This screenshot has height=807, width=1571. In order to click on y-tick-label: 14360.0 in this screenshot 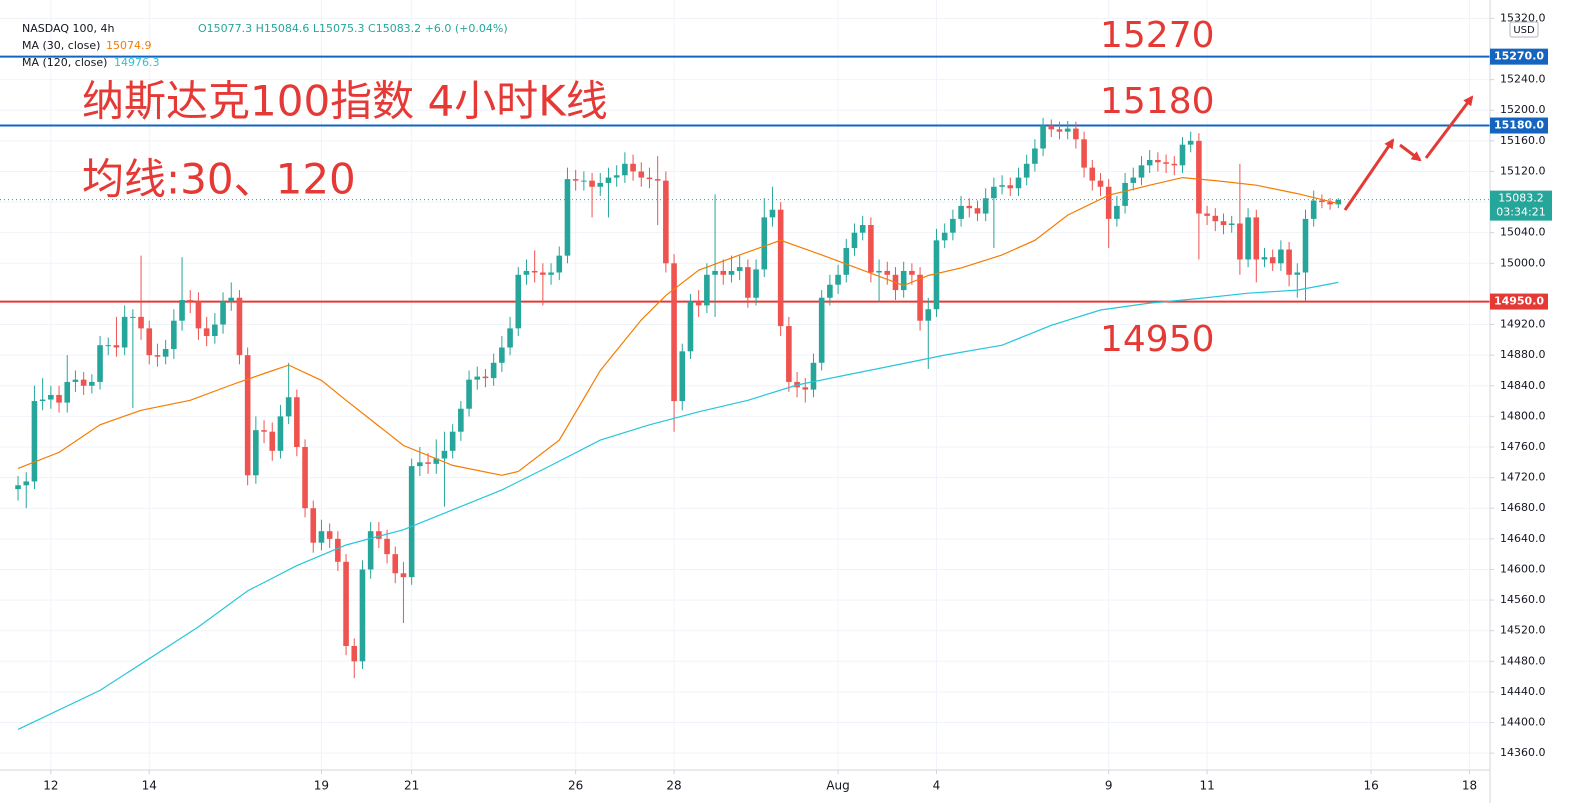, I will do `click(1523, 752)`.